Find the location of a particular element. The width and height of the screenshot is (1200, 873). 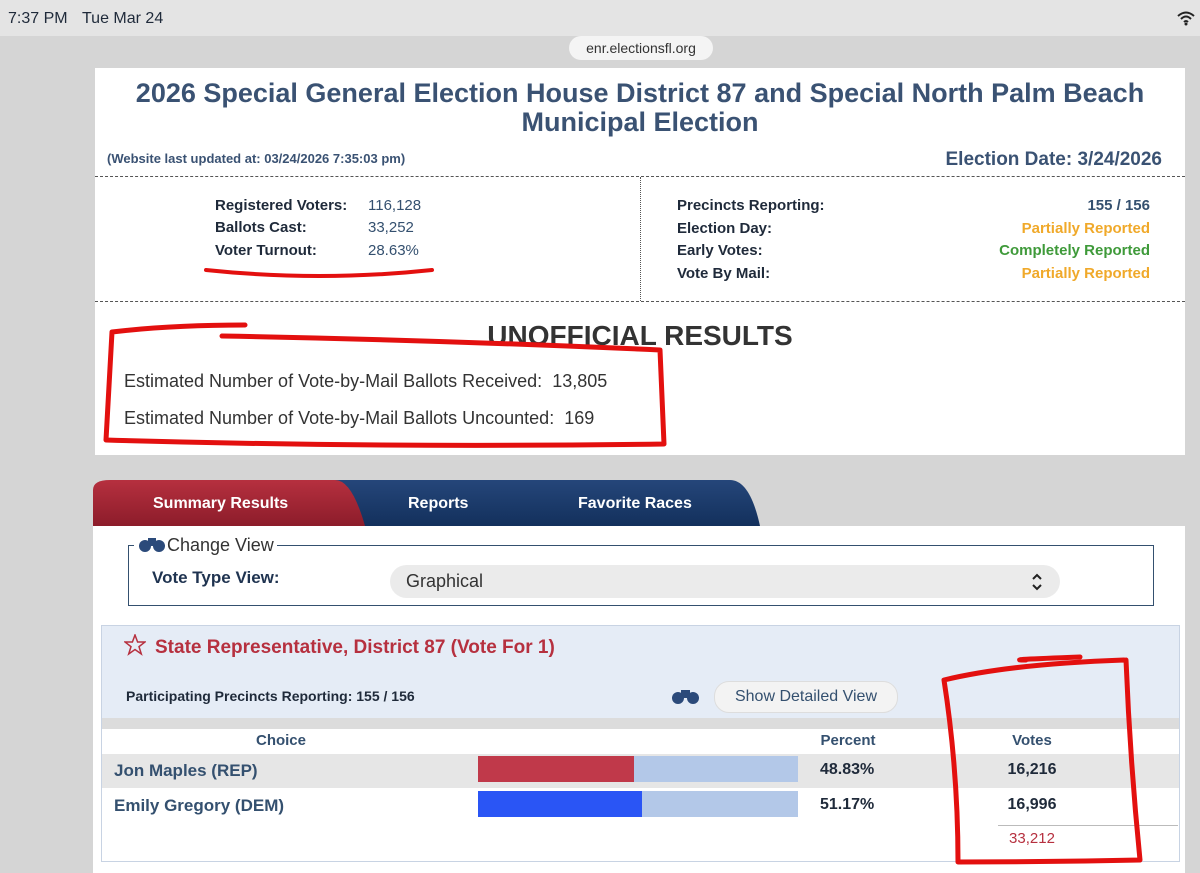

wifi-icon is located at coordinates (1186, 18).